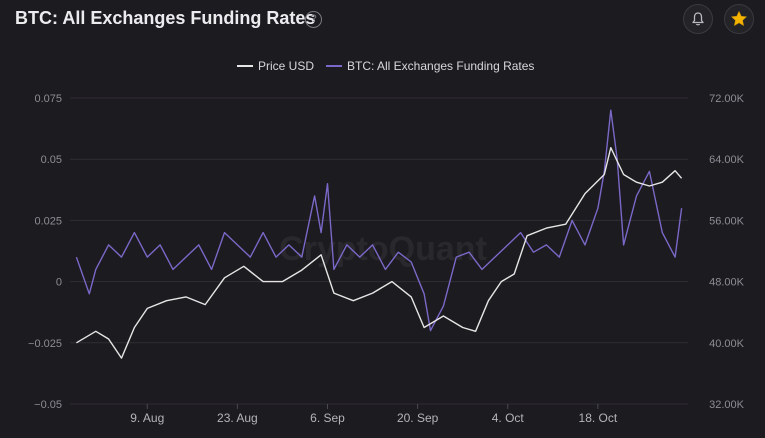 The height and width of the screenshot is (438, 765). What do you see at coordinates (51, 160) in the screenshot?
I see `y-left-tick-label: 0.05` at bounding box center [51, 160].